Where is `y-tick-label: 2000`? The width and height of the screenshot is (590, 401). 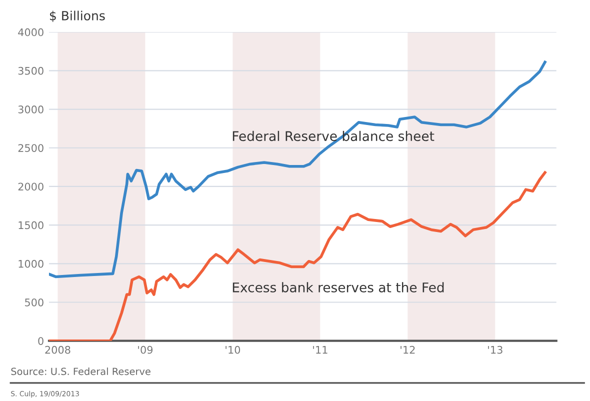 y-tick-label: 2000 is located at coordinates (31, 186).